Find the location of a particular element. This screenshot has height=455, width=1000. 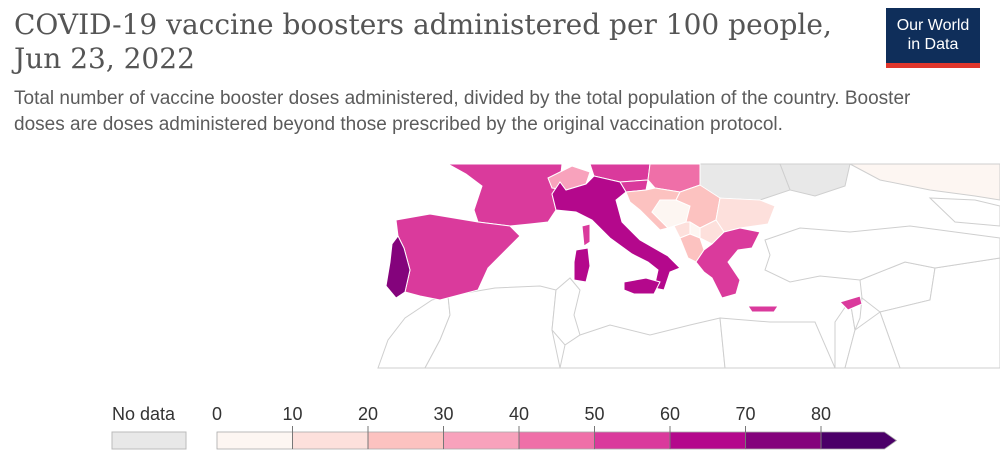

logo-line-1: Our World is located at coordinates (933, 25).